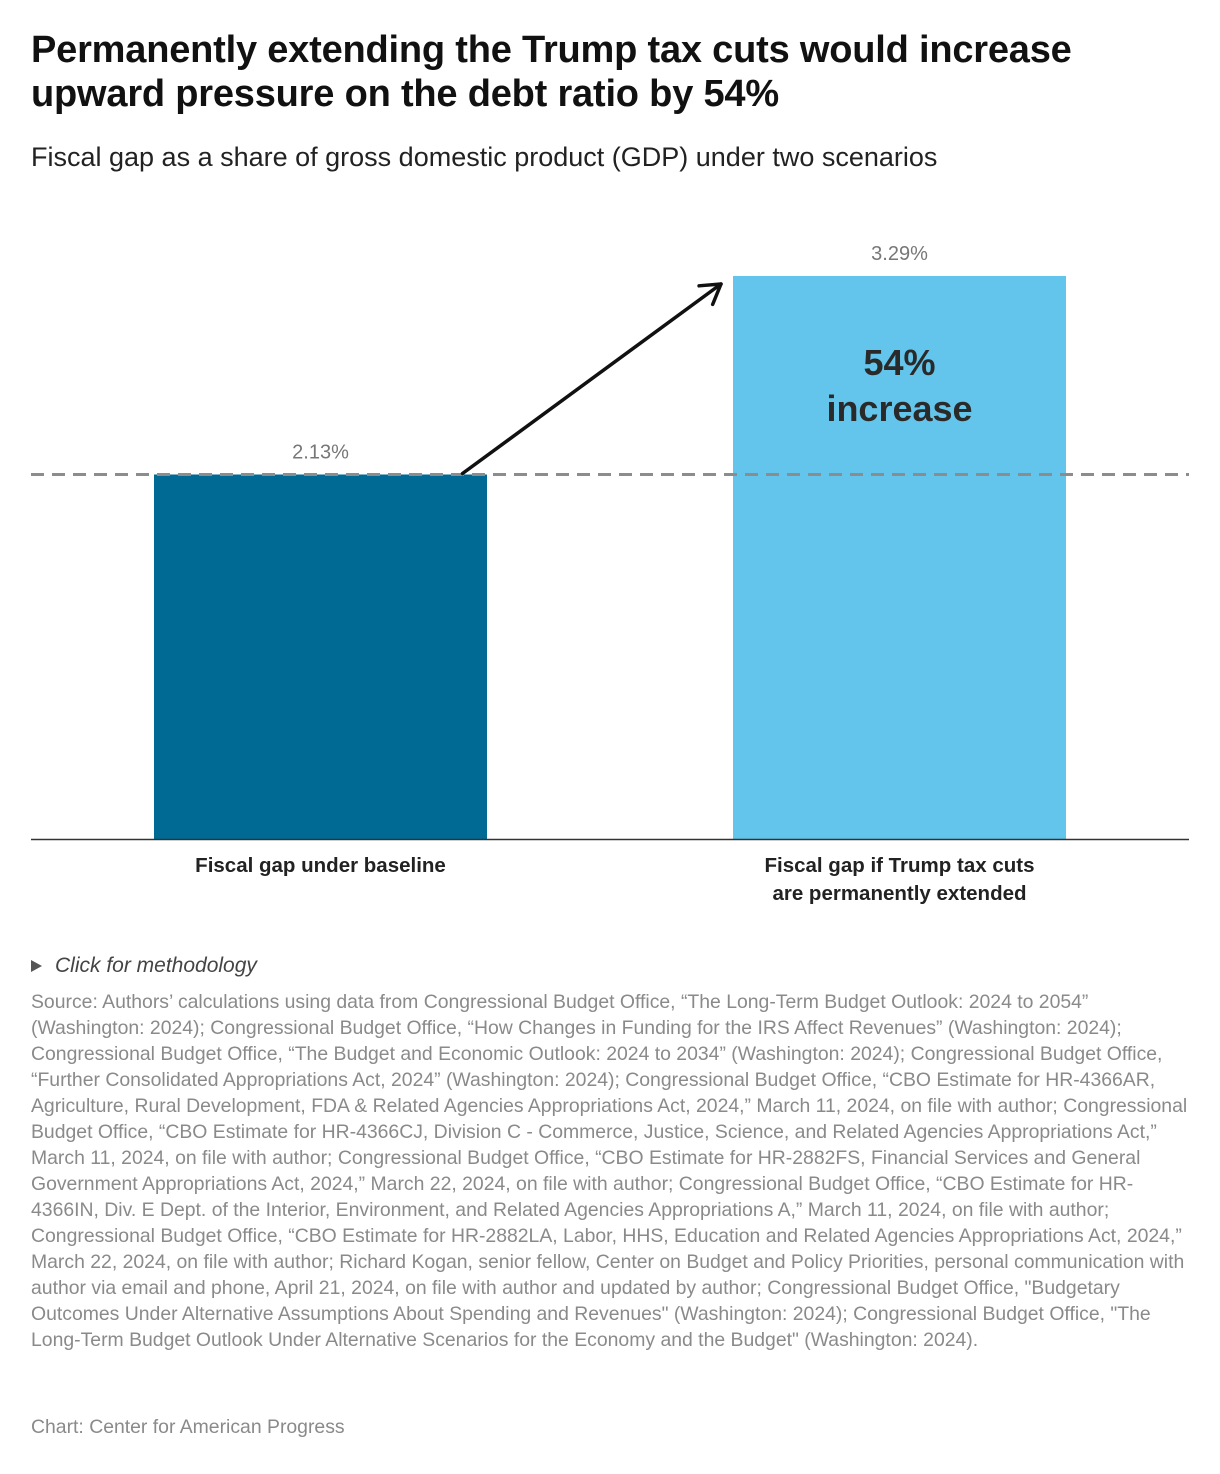  Describe the element at coordinates (899, 893) in the screenshot. I see `category-label-2-line-2: are permanently extended` at that location.